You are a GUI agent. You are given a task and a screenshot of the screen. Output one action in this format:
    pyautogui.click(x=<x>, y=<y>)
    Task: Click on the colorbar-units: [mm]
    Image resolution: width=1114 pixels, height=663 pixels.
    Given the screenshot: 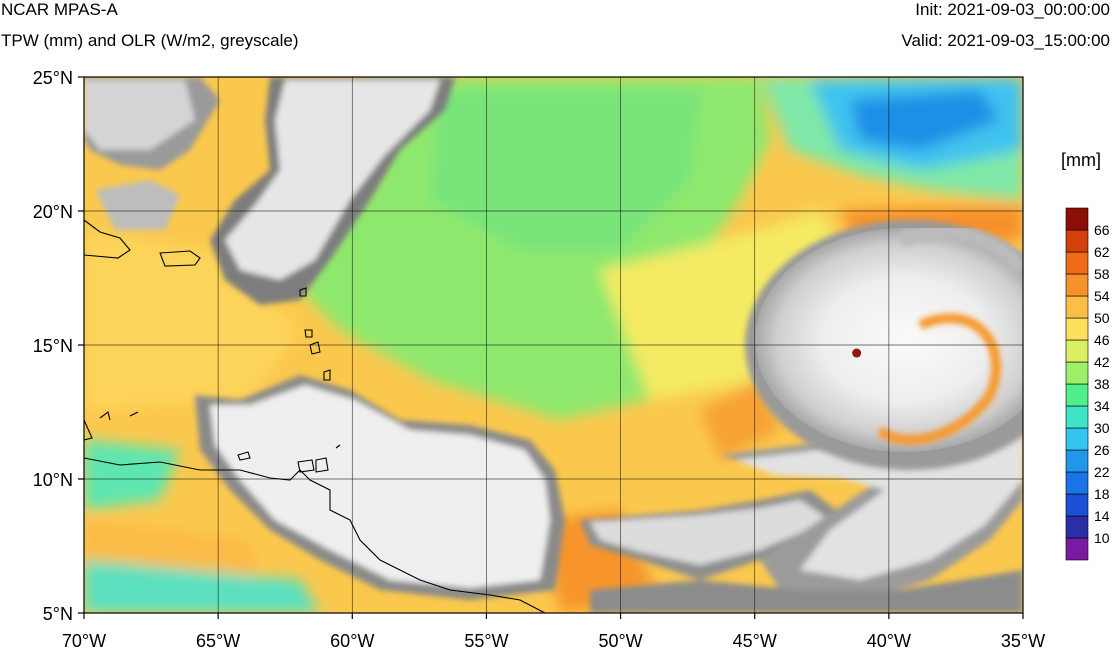 What is the action you would take?
    pyautogui.click(x=1081, y=160)
    